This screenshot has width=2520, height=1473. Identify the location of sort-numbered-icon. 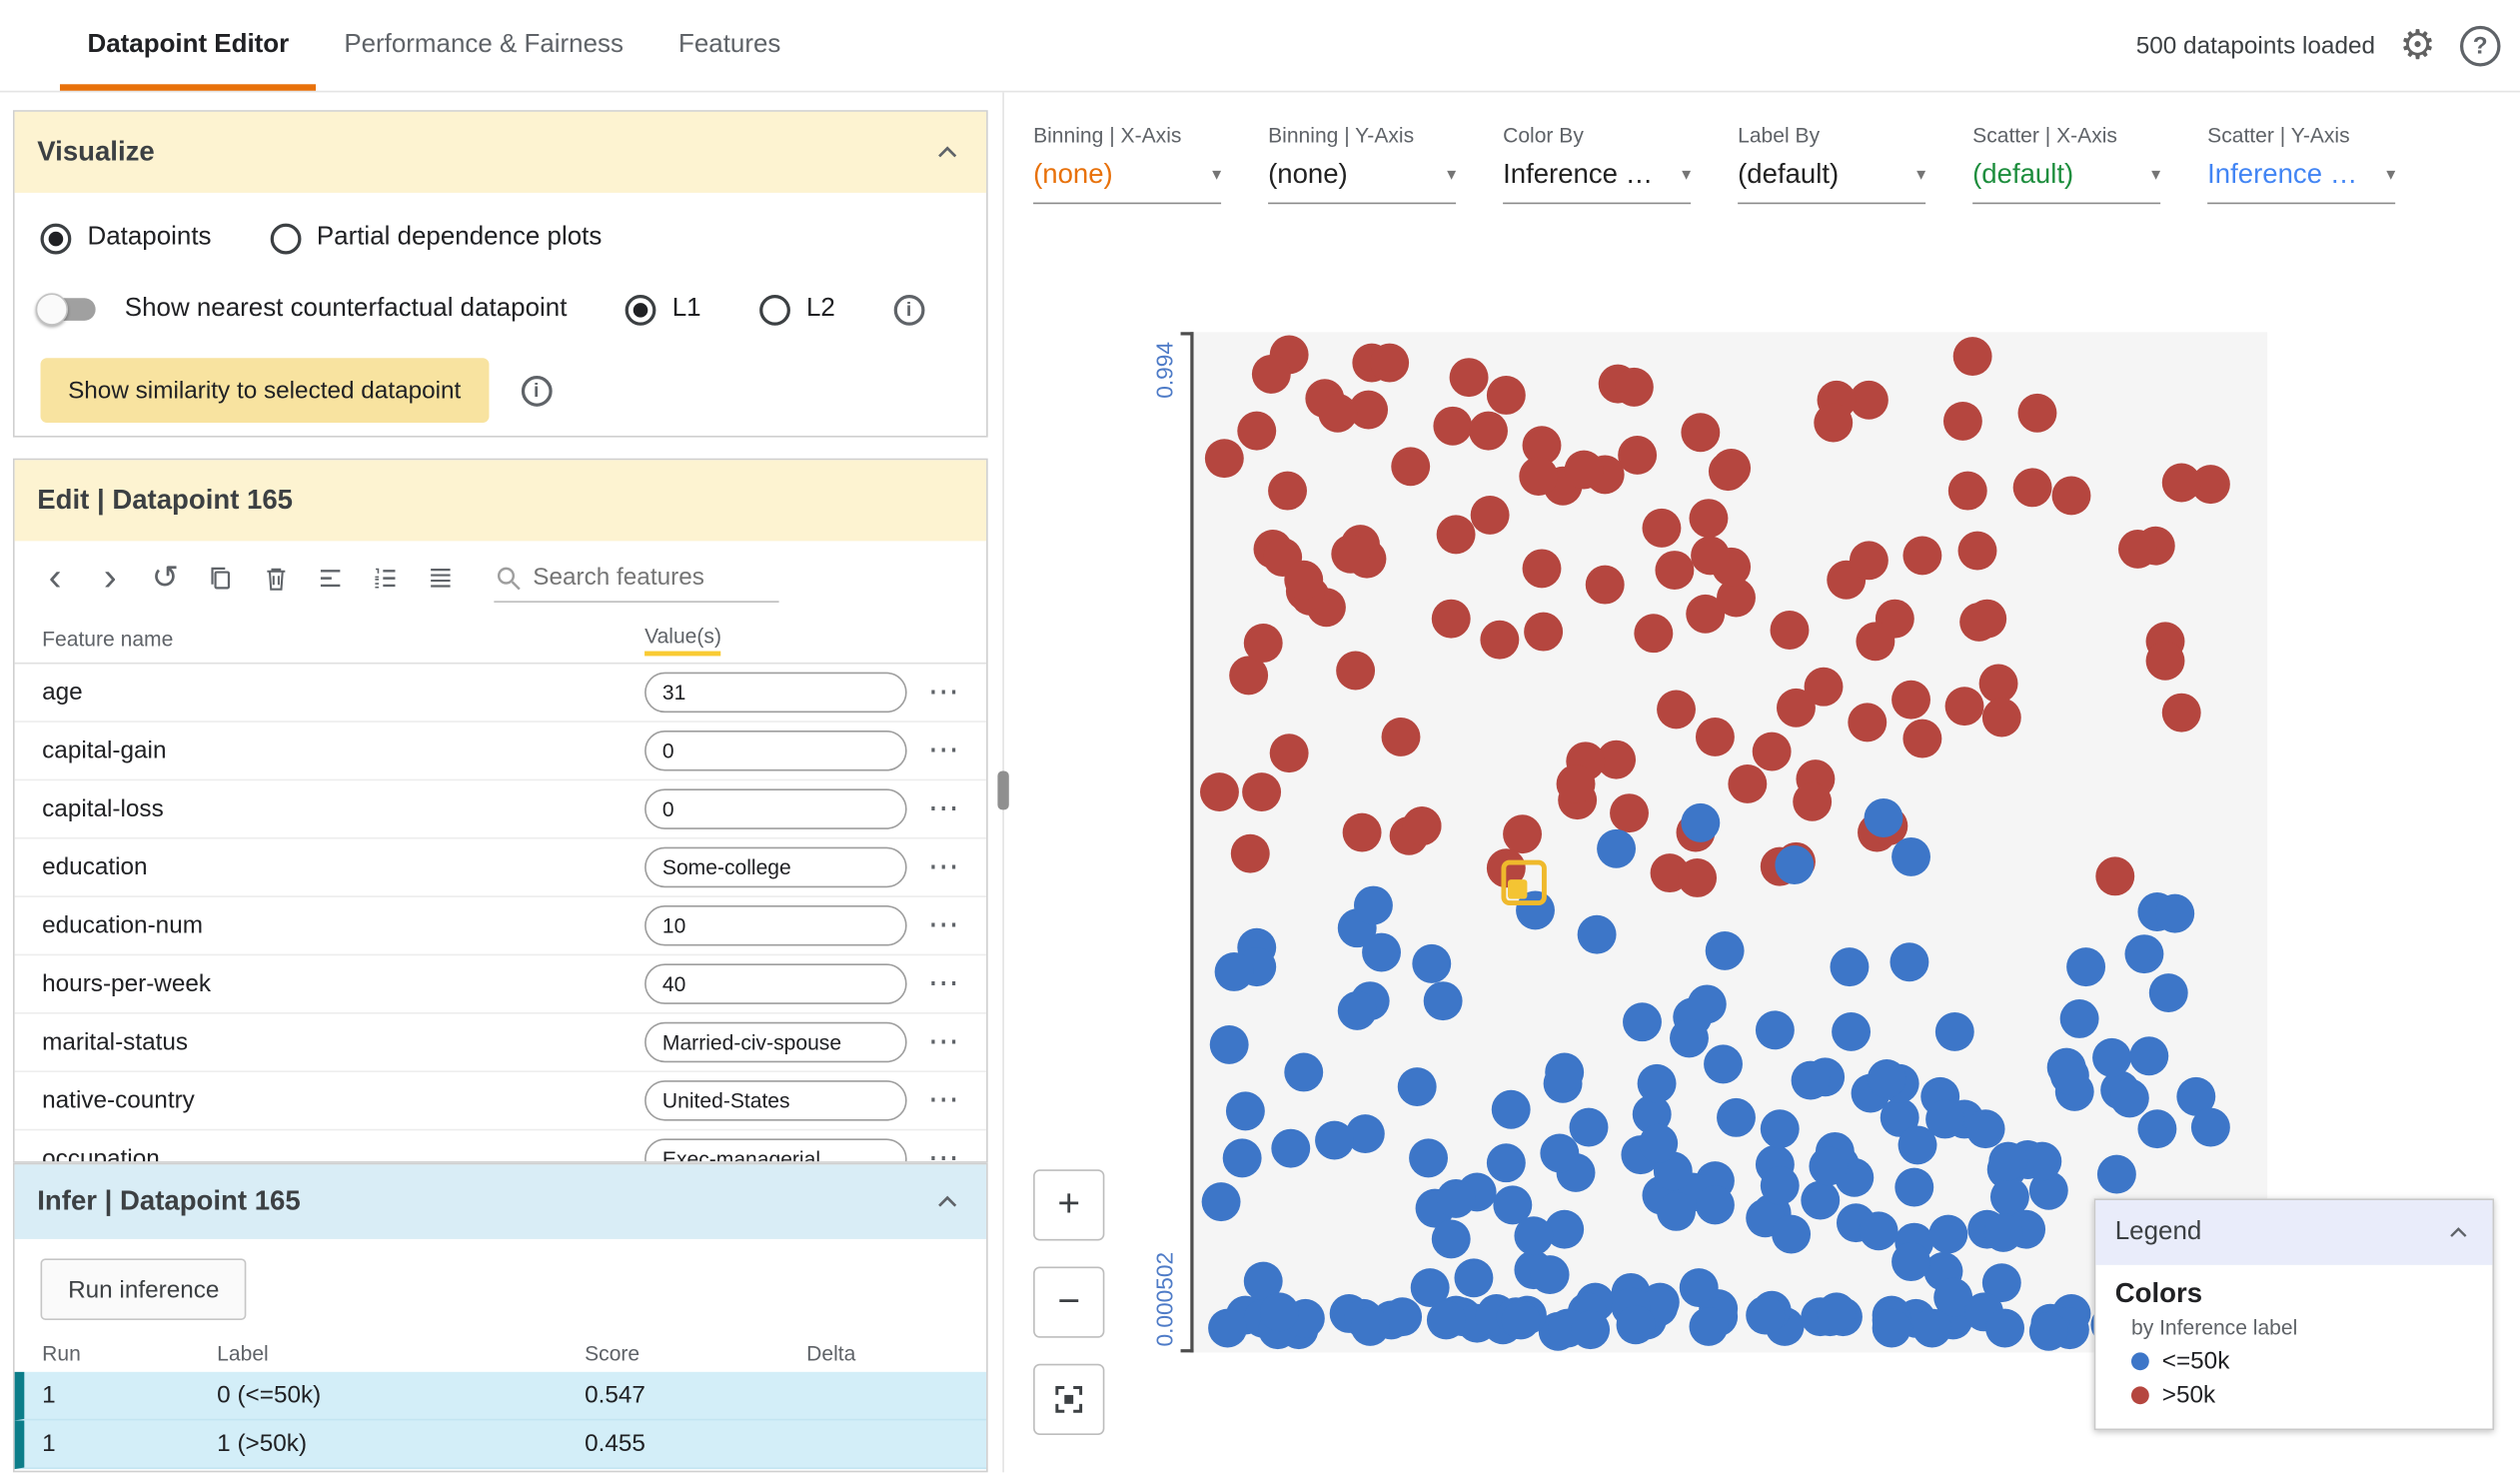
(385, 578).